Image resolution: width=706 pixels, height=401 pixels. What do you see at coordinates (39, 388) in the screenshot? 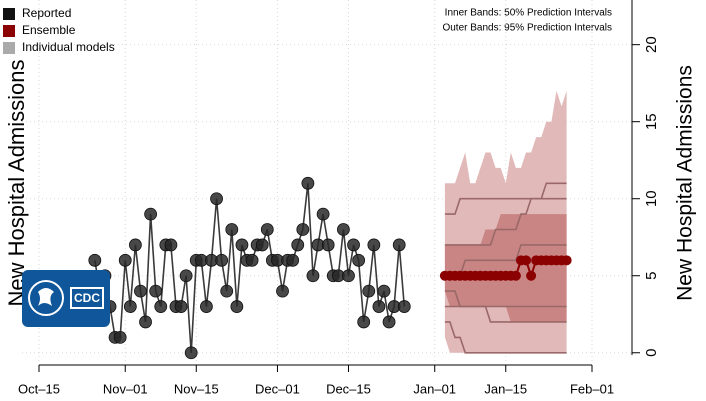
I see `x-tick-label: Oct–15` at bounding box center [39, 388].